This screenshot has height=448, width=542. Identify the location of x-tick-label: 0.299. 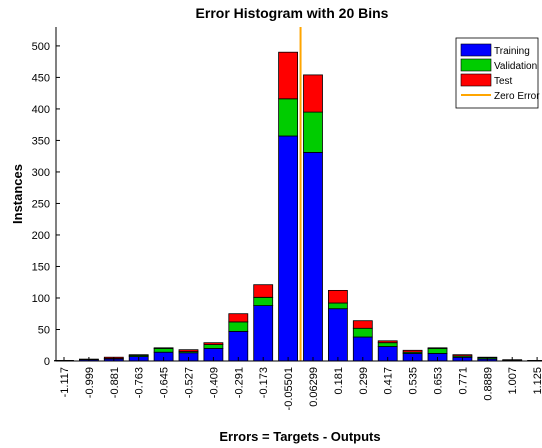
(364, 381).